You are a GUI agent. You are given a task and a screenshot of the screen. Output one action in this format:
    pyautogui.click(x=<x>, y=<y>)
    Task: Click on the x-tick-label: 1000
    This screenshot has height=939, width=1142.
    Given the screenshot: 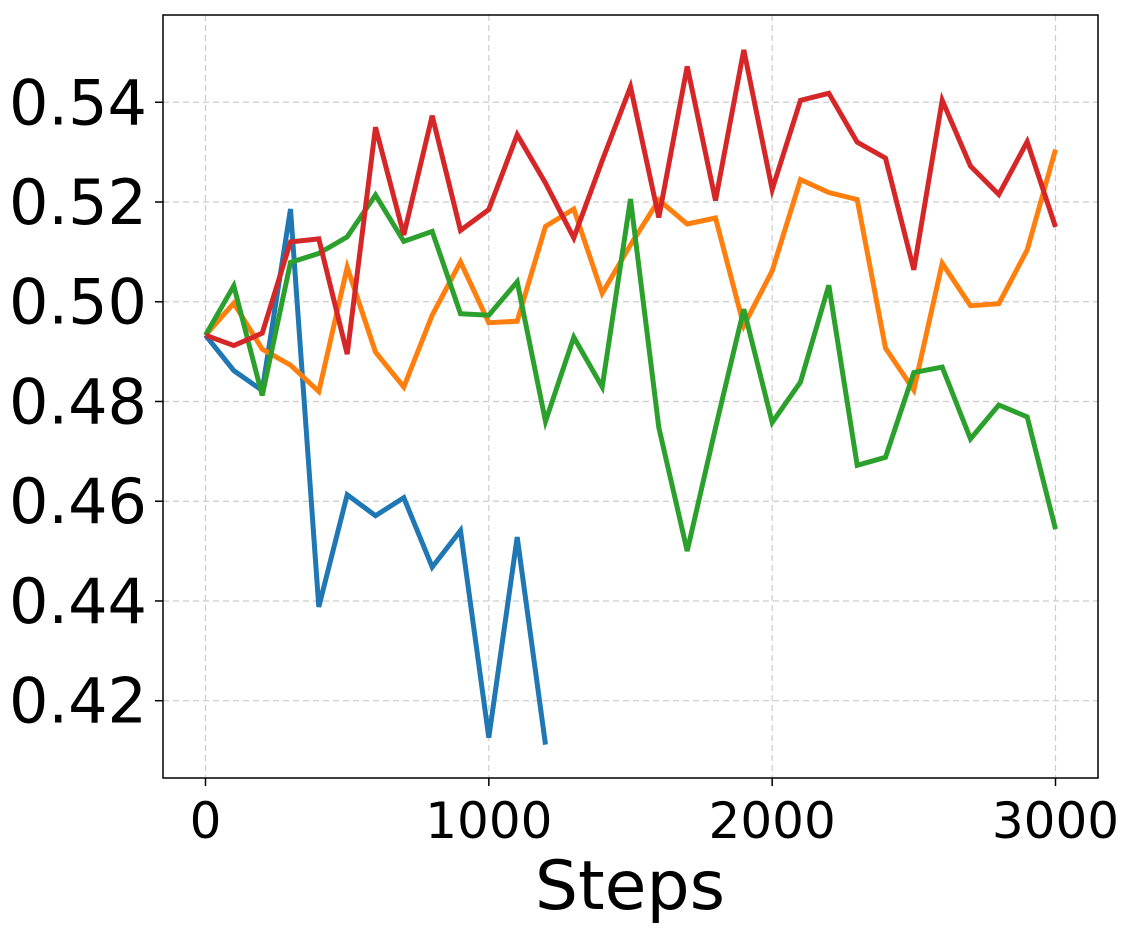 What is the action you would take?
    pyautogui.click(x=488, y=821)
    